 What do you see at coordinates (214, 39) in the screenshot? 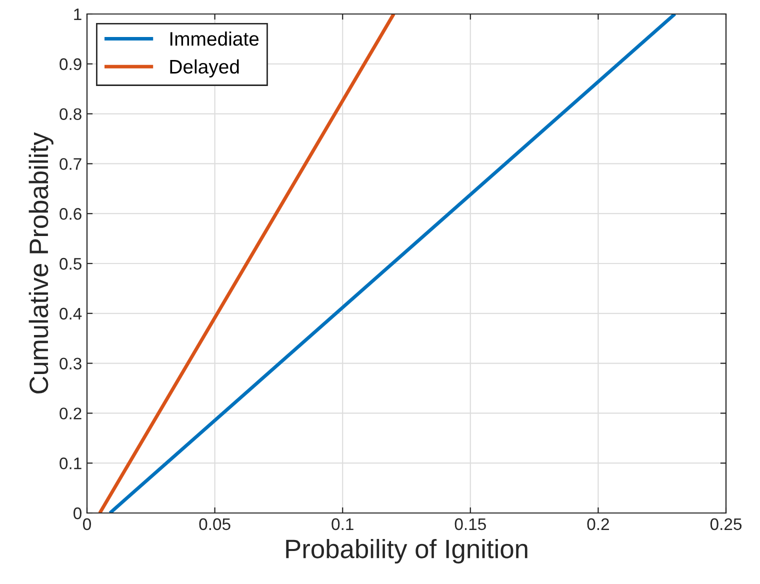
I see `legend-label: Immediate` at bounding box center [214, 39].